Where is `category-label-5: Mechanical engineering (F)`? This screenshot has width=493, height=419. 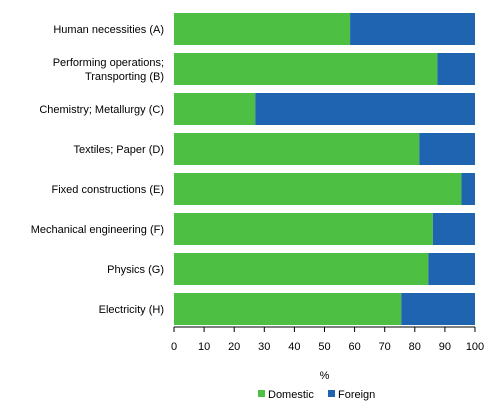 category-label-5: Mechanical engineering (F) is located at coordinates (97, 230).